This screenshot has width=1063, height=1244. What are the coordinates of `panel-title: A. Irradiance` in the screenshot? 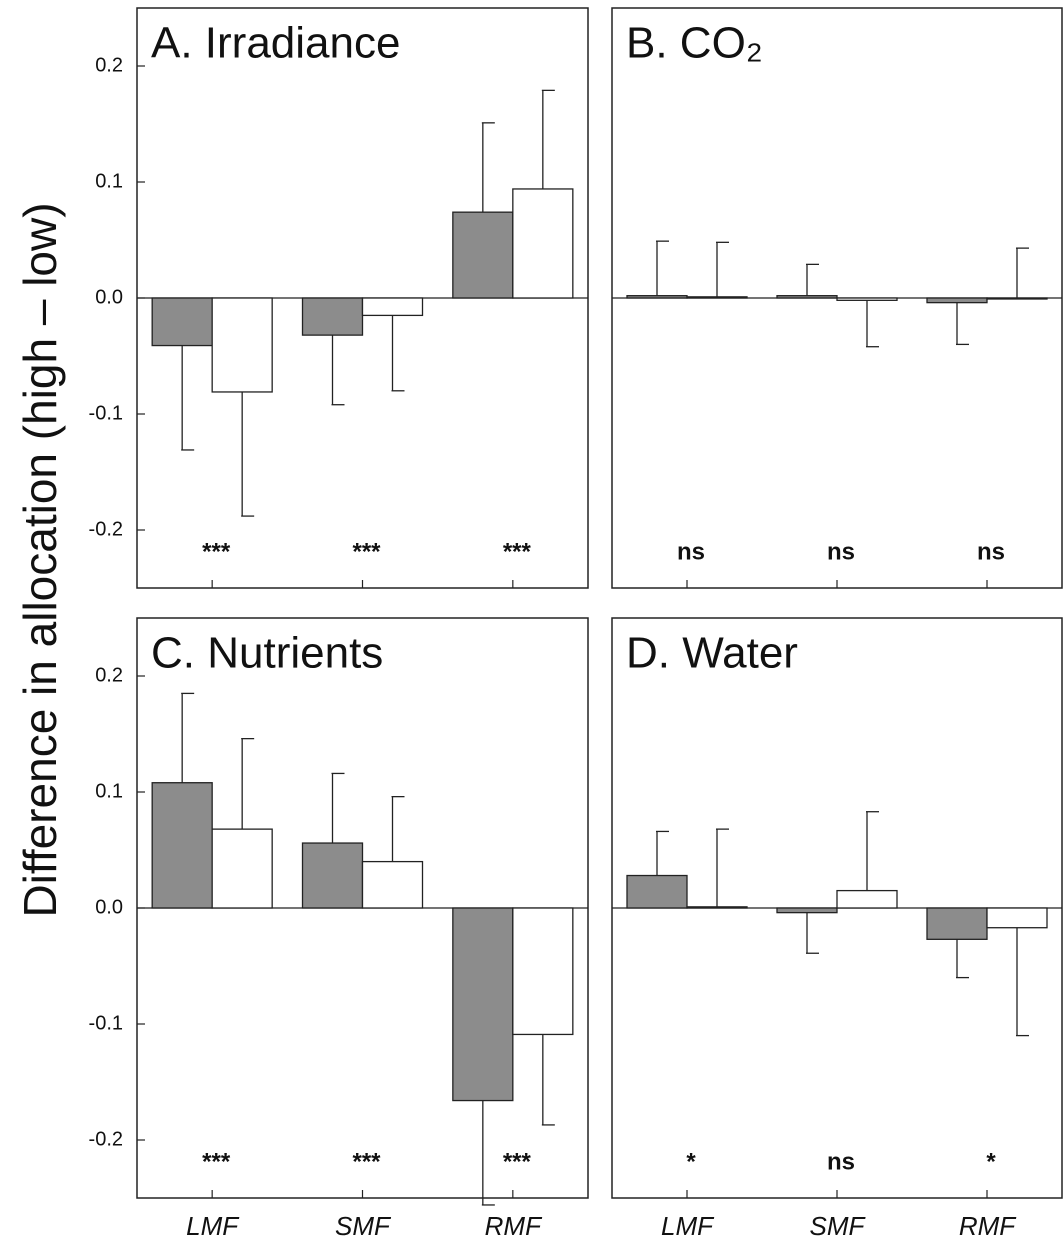 It's located at (275, 43).